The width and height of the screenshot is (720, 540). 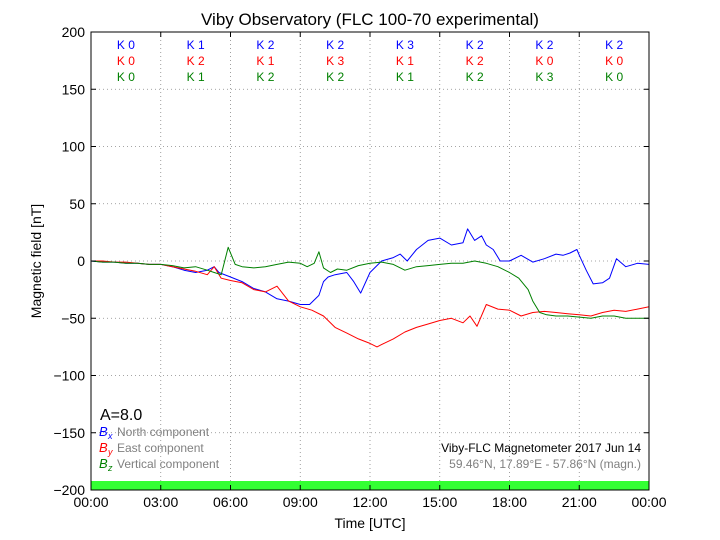 What do you see at coordinates (168, 464) in the screenshot?
I see `legend-text: Vertical component` at bounding box center [168, 464].